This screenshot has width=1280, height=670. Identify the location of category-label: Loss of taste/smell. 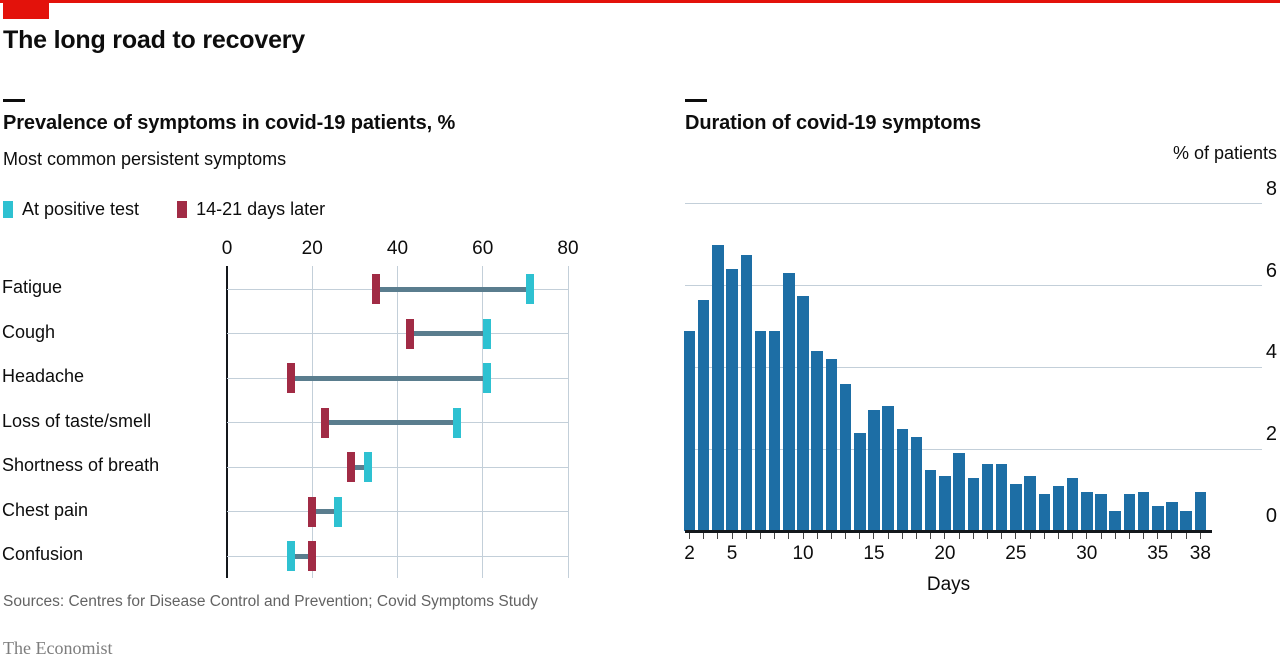
(77, 420).